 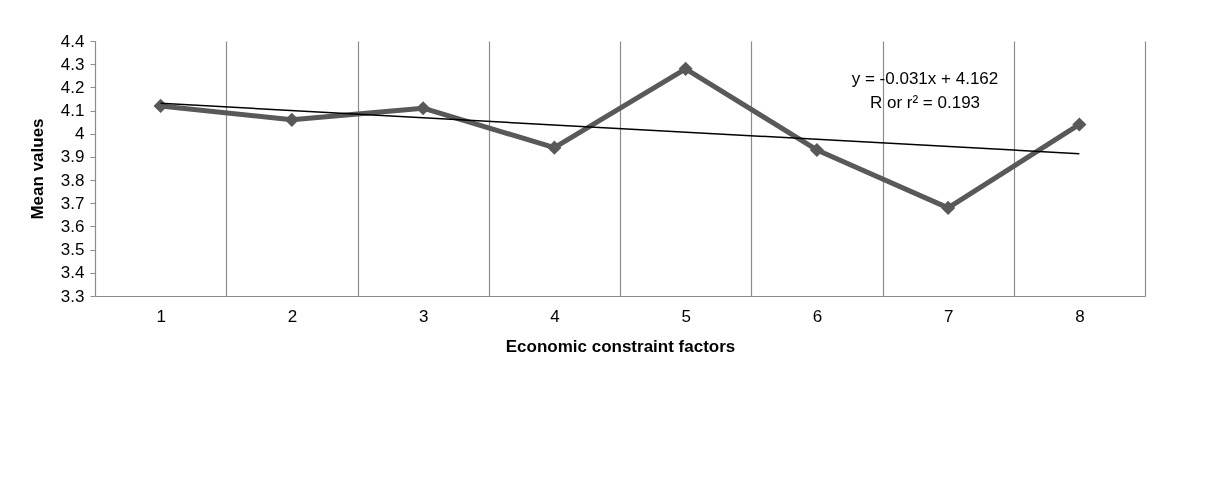 What do you see at coordinates (423, 316) in the screenshot?
I see `x-tick-label: 3` at bounding box center [423, 316].